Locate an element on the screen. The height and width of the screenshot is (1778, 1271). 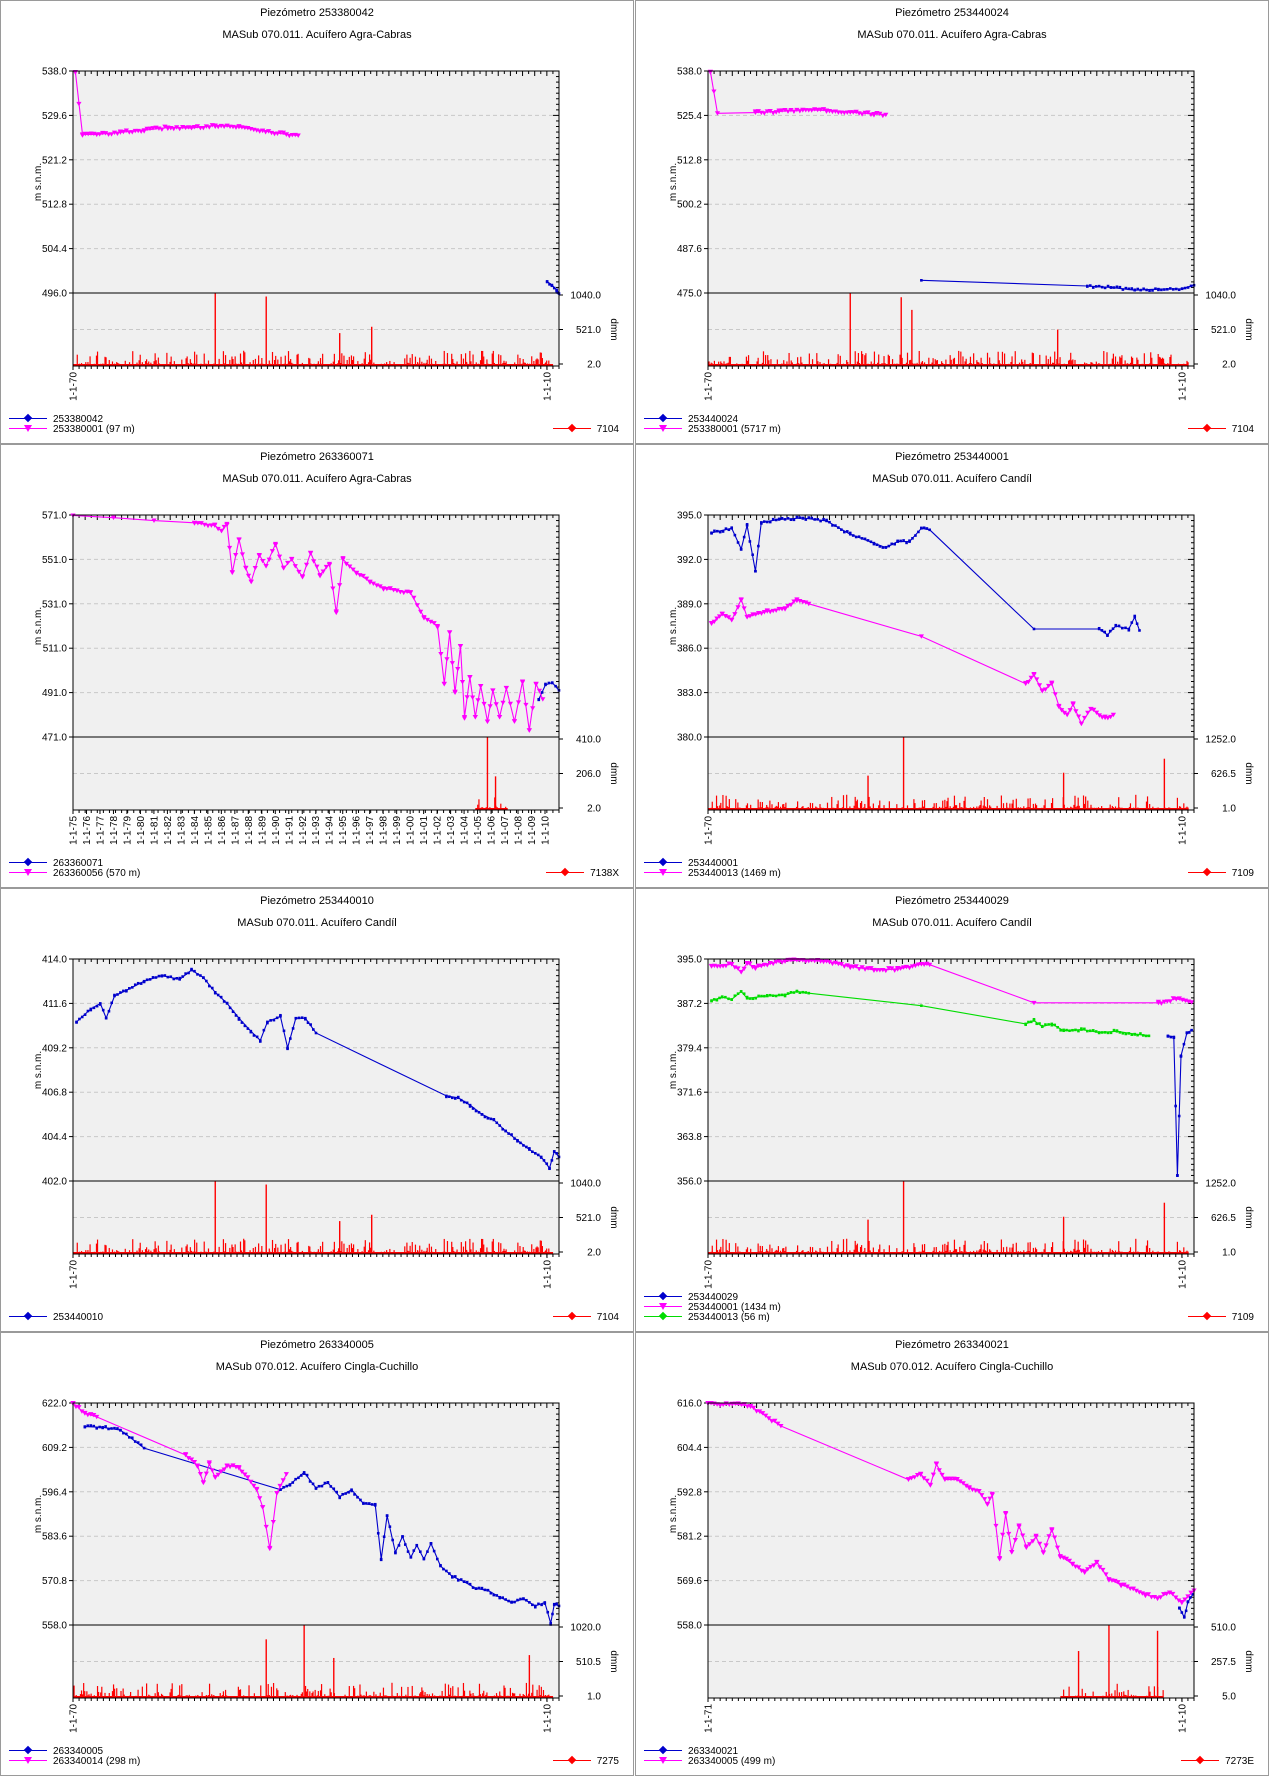
chart-subtitle: MASub 070.011. Acuífero Agra-Cabras is located at coordinates (317, 35).